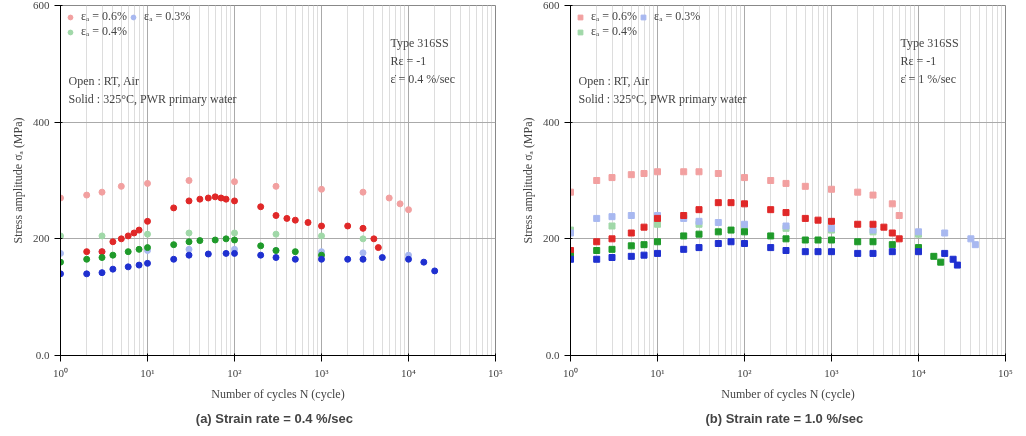 This screenshot has width=1026, height=436. What do you see at coordinates (928, 78) in the screenshot?
I see `annotation: ε̇ = 1 %/sec` at bounding box center [928, 78].